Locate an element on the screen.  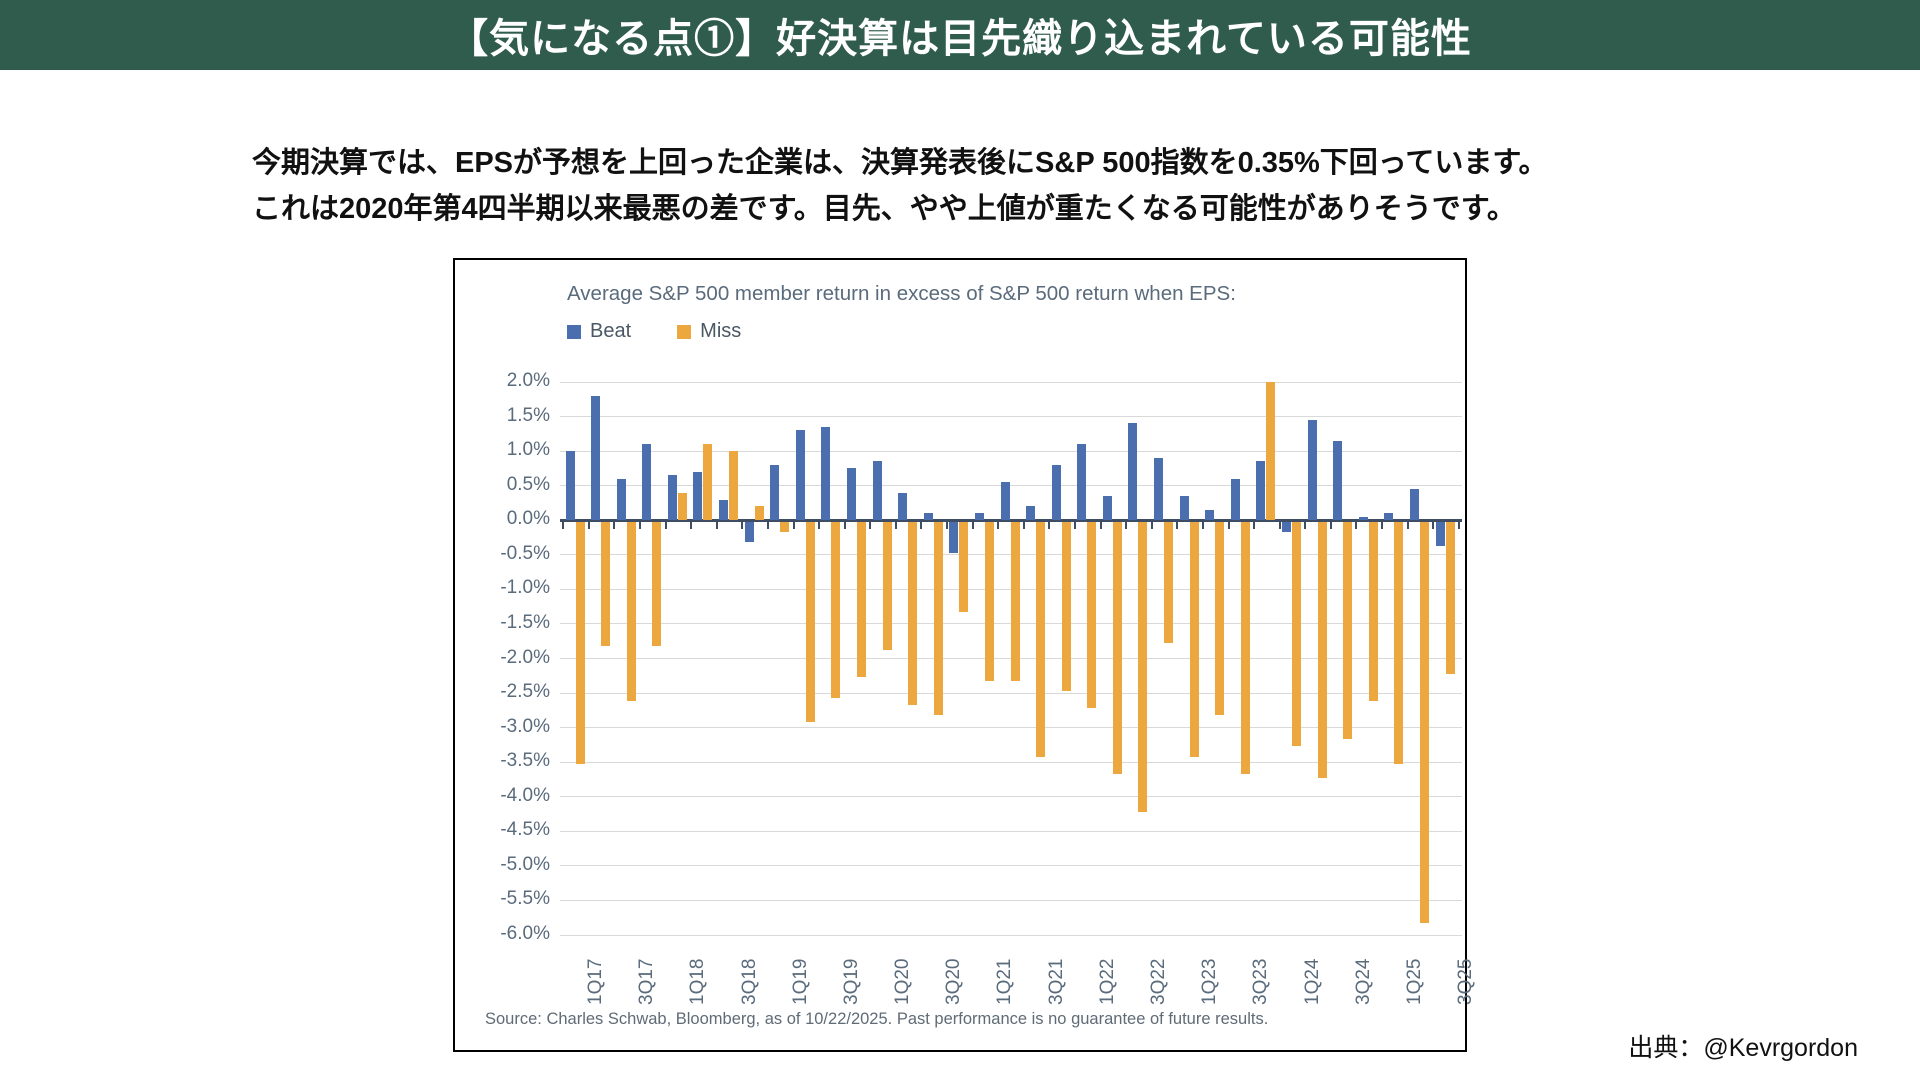
x-axis-tick-label: 1Q21 is located at coordinates (1005, 981).